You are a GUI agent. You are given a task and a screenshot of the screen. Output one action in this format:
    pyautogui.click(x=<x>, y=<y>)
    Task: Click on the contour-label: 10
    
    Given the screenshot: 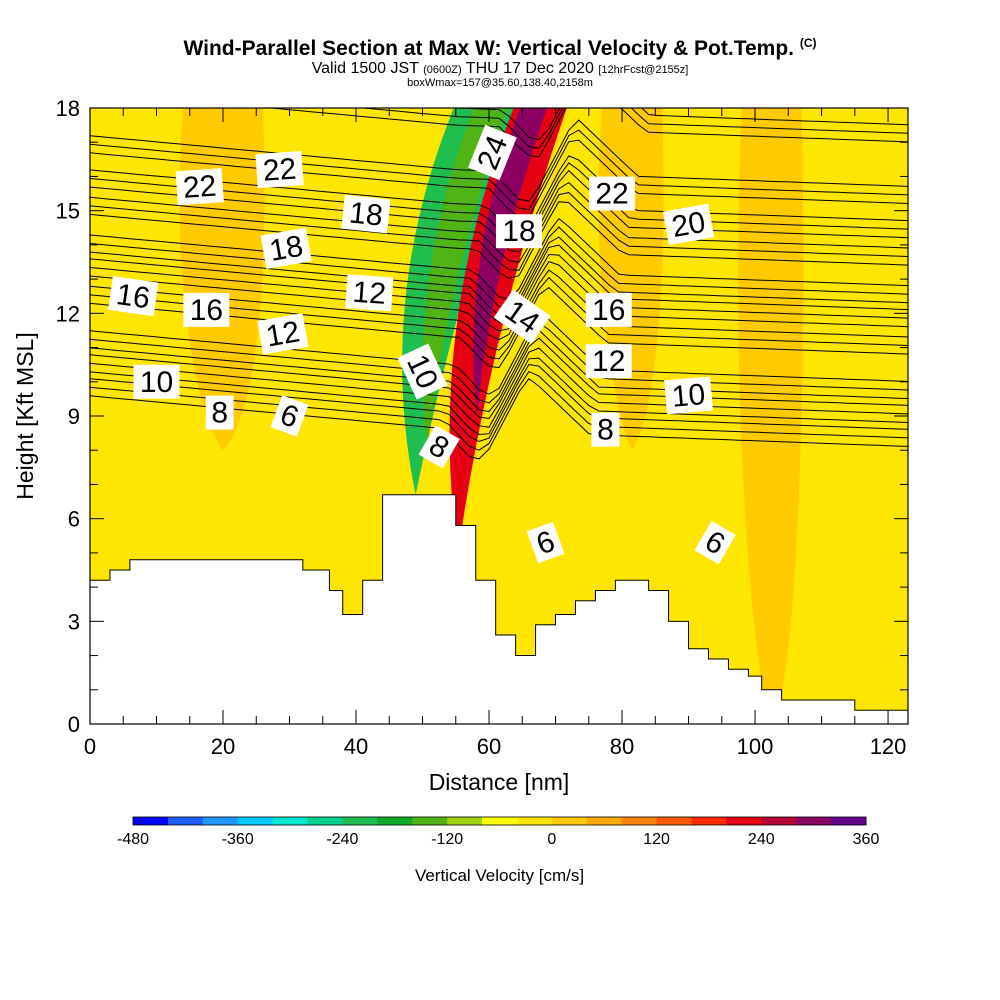 What is the action you would take?
    pyautogui.click(x=156, y=381)
    